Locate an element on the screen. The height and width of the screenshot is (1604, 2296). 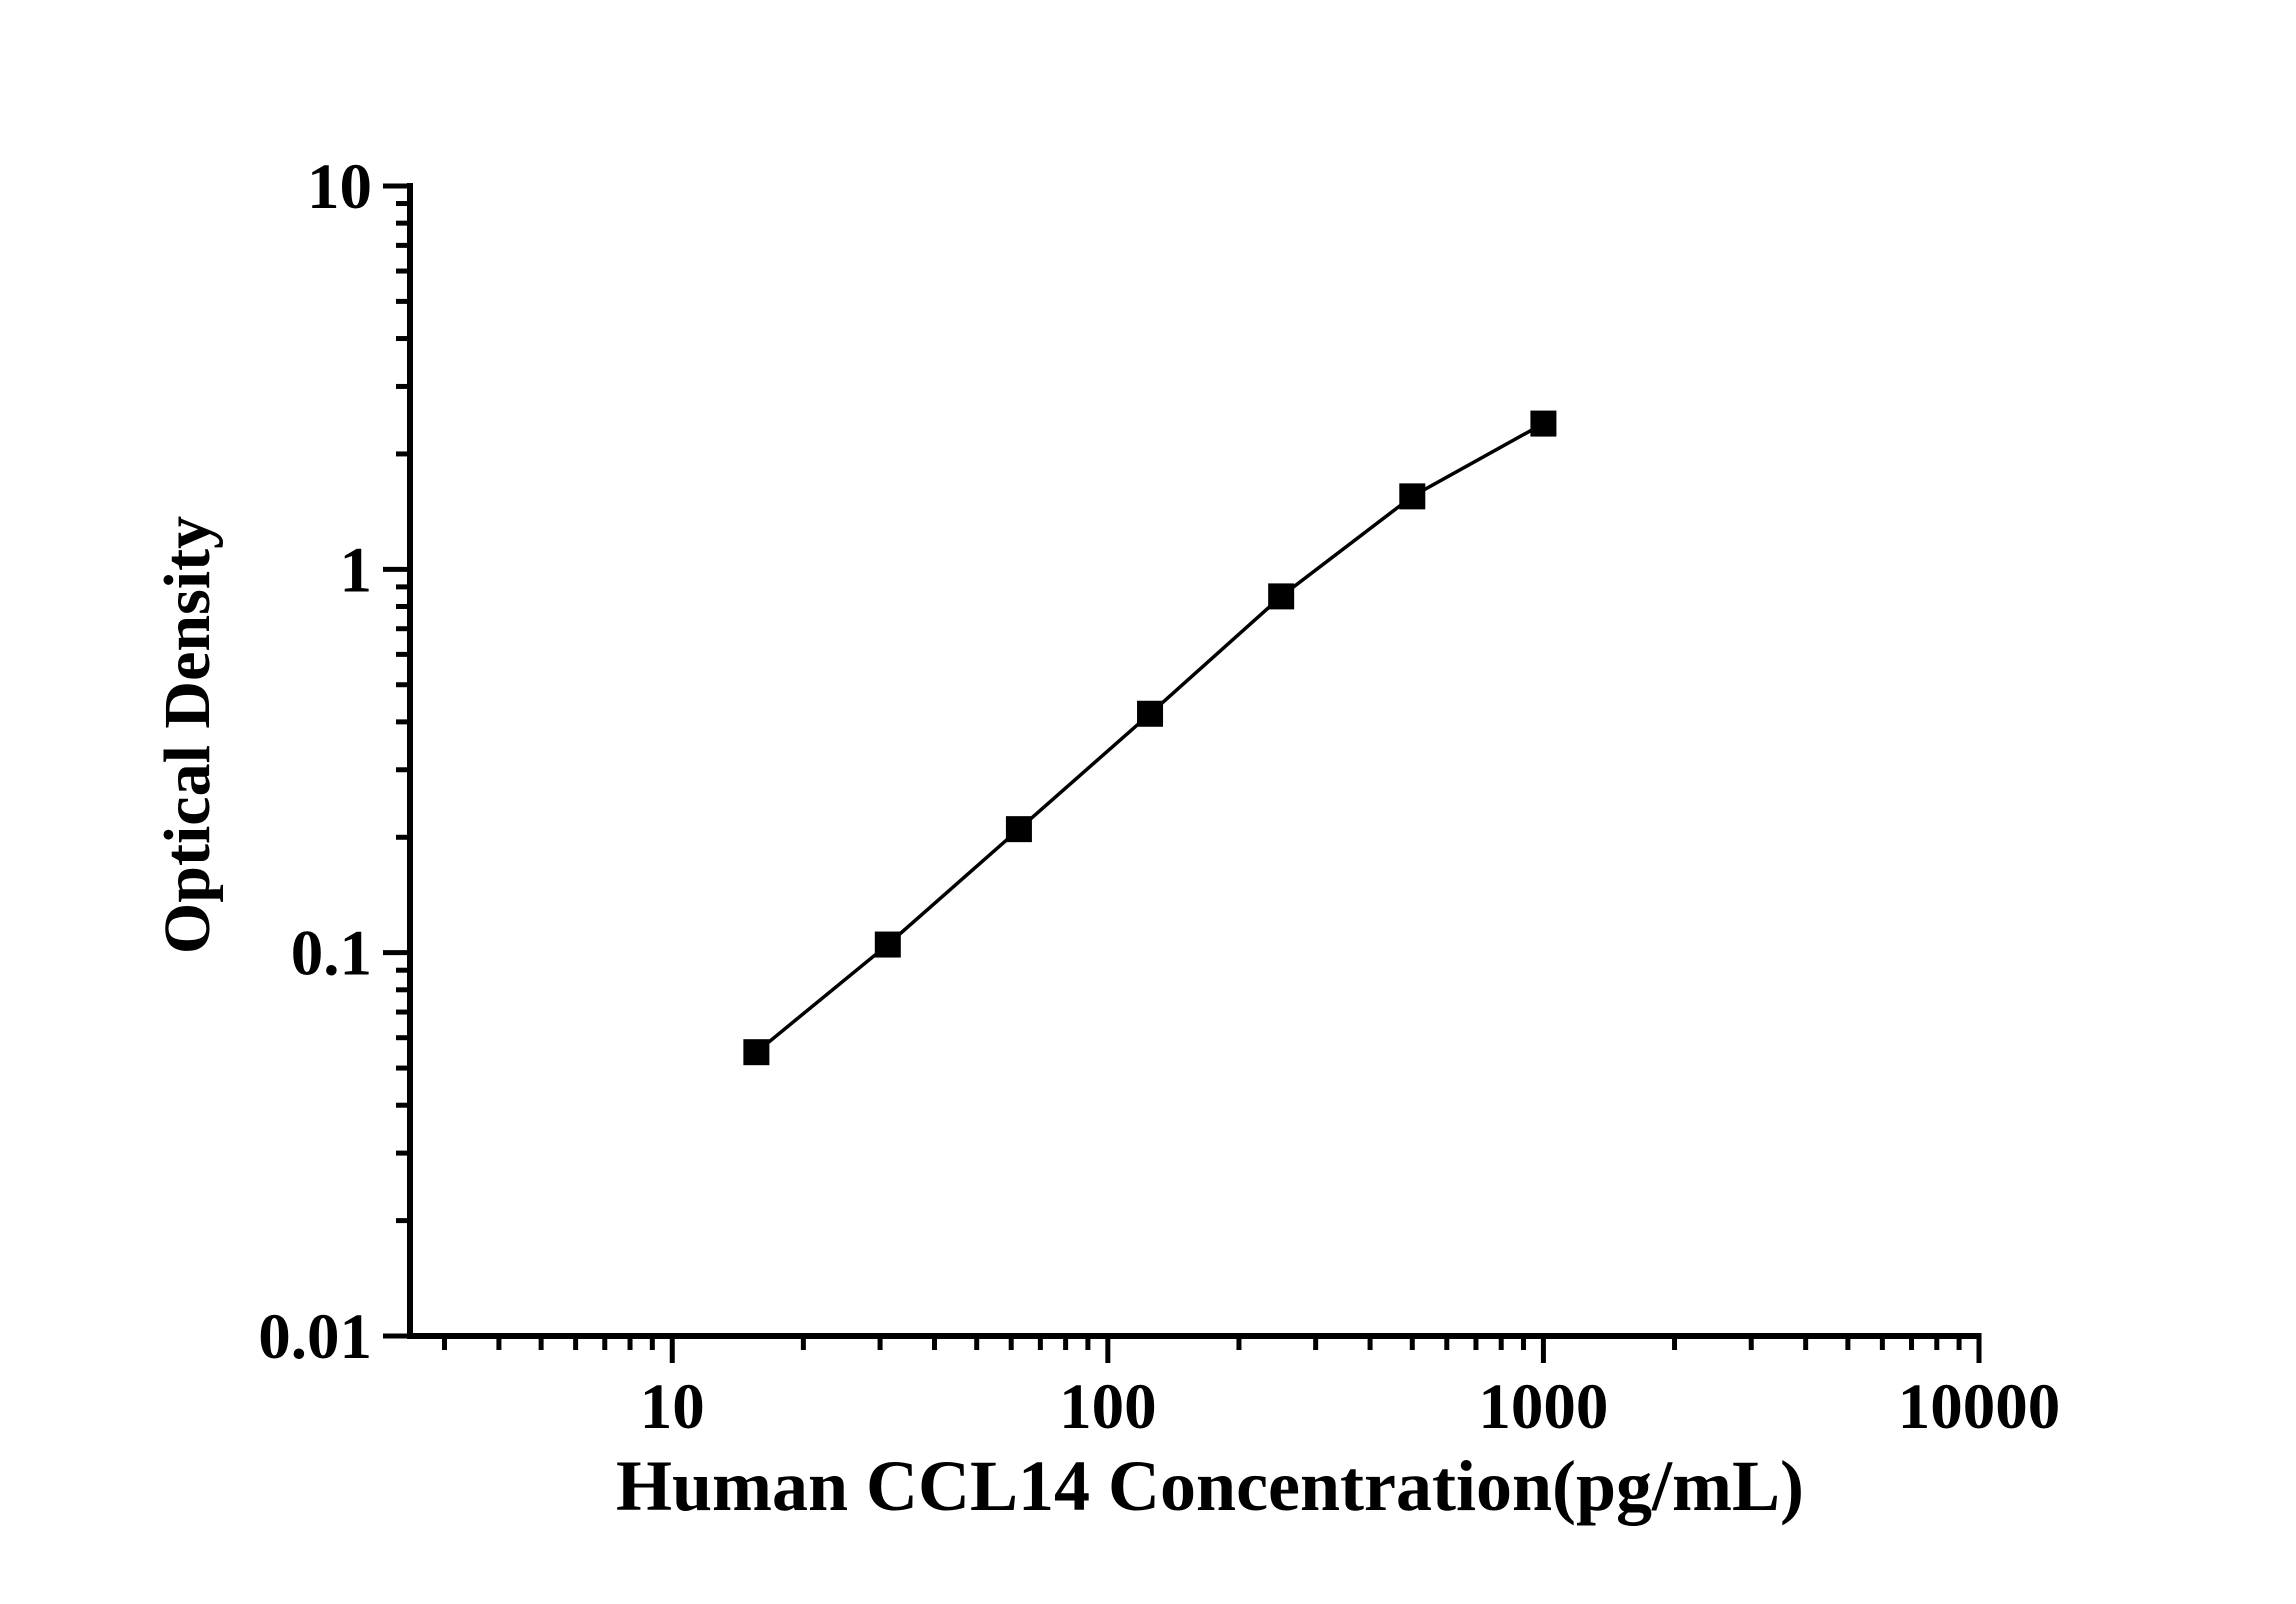
y-axis-tick-label: 1 is located at coordinates (356, 570).